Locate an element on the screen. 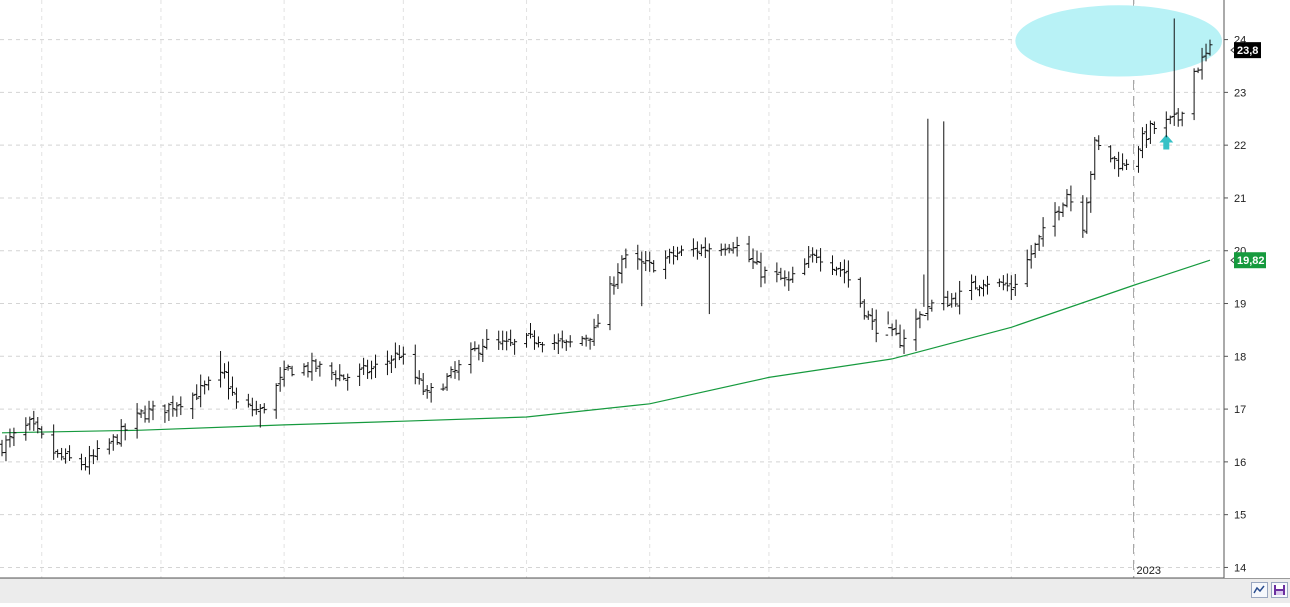 This screenshot has width=1290, height=607. y-tick-label: 19 is located at coordinates (1240, 305).